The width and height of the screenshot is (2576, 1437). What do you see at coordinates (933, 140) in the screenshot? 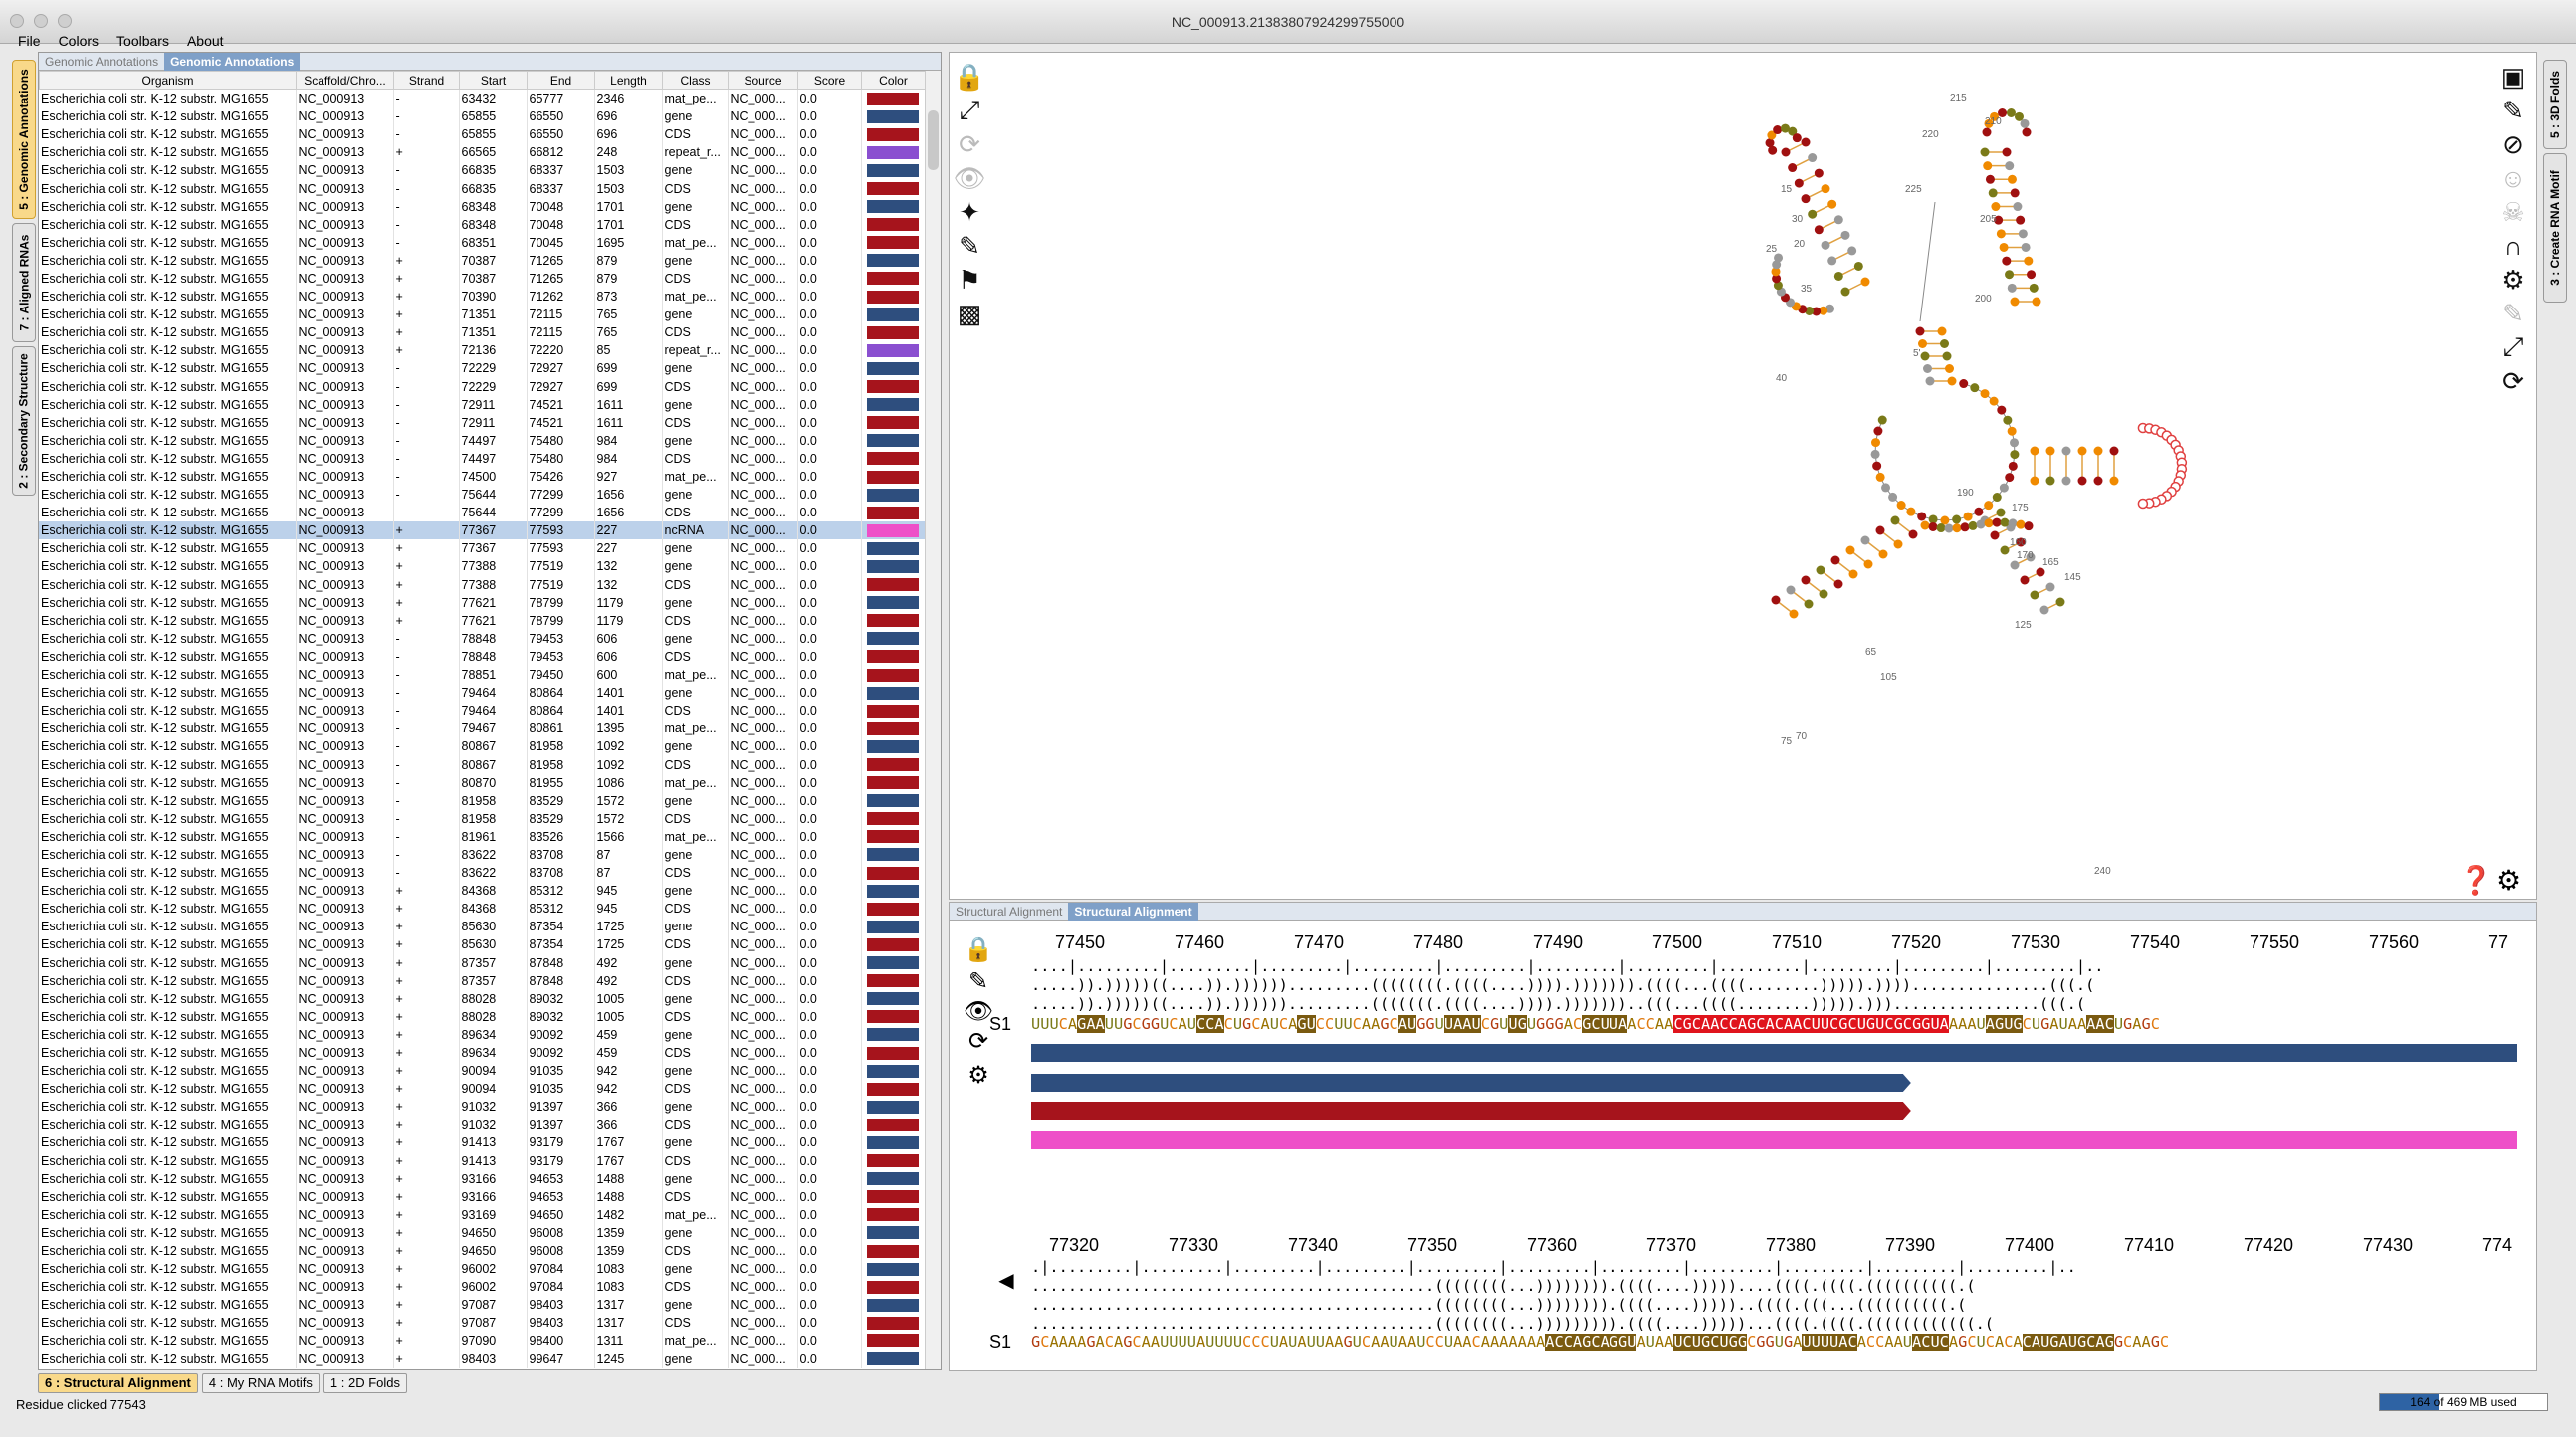
I see `scrollbar-thumb` at bounding box center [933, 140].